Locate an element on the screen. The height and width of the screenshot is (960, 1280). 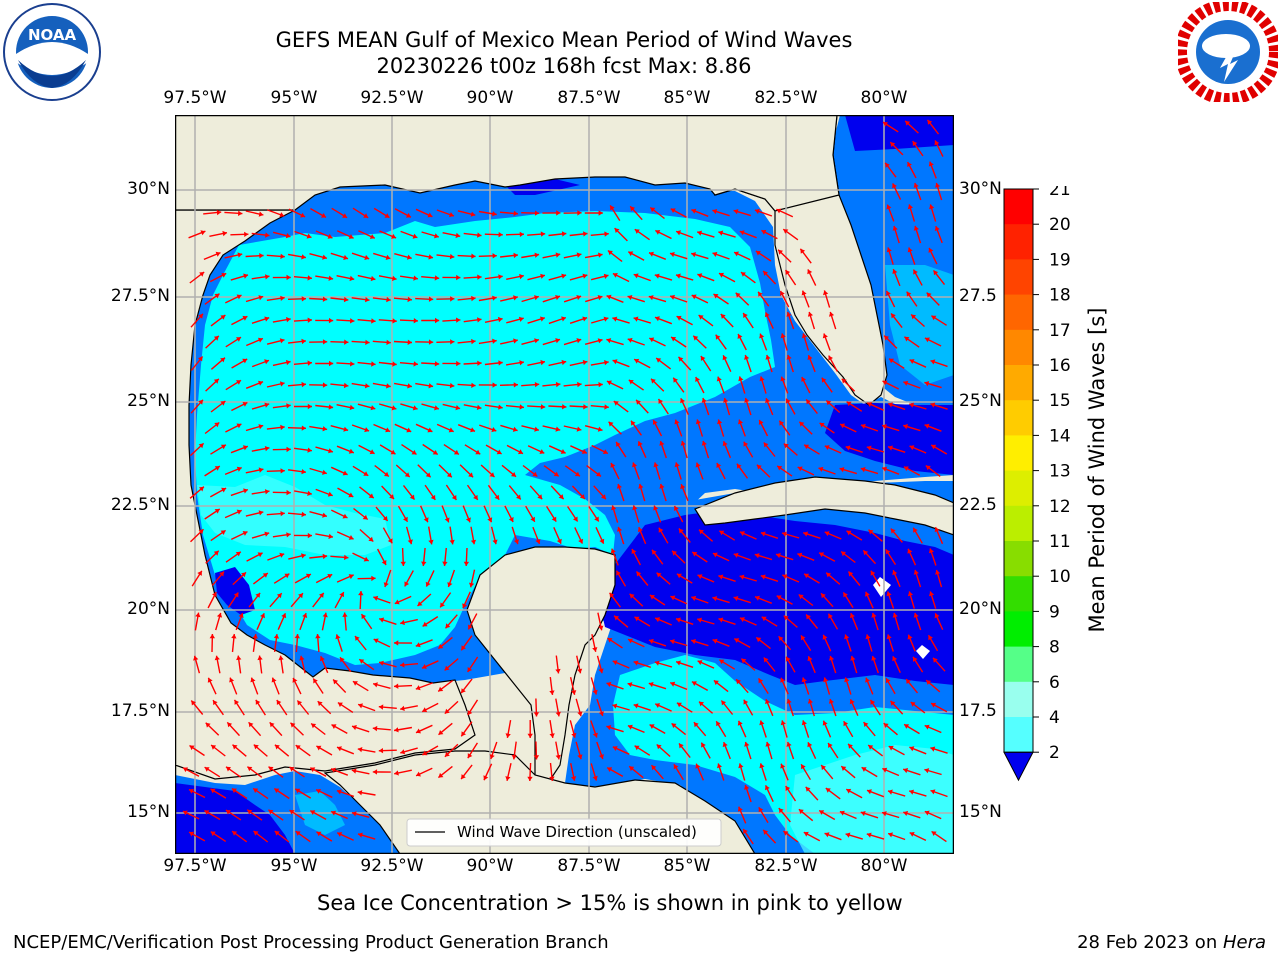
colorbar-tick-label-1: 20 is located at coordinates (1060, 225).